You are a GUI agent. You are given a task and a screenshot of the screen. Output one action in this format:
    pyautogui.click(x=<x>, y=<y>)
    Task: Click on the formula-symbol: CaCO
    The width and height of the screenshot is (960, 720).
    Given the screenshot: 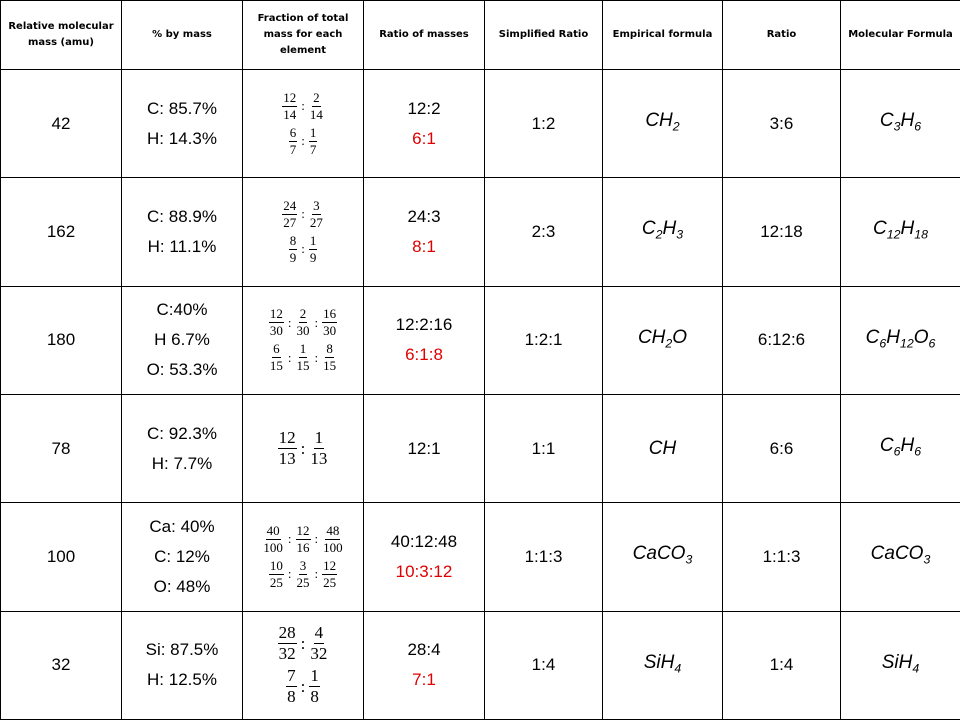 What is the action you would take?
    pyautogui.click(x=659, y=554)
    